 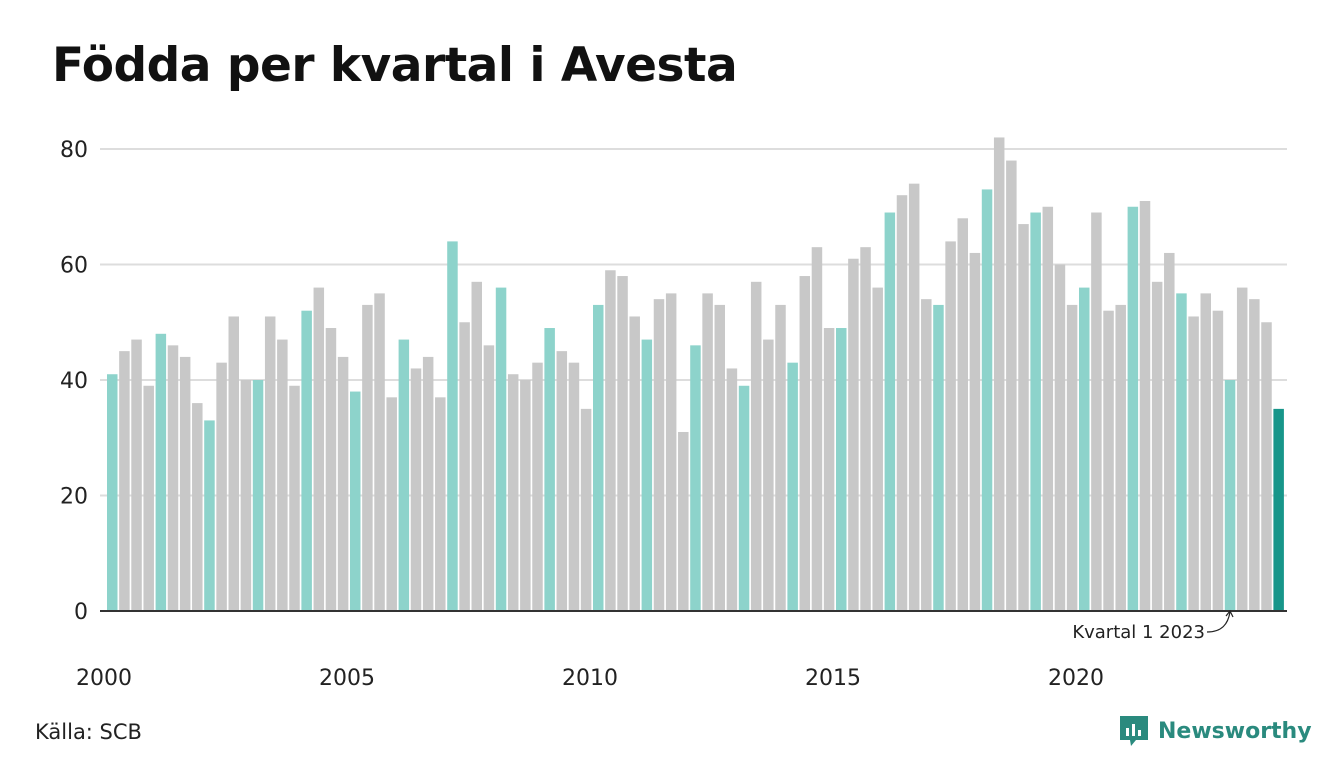 What do you see at coordinates (74, 266) in the screenshot?
I see `y-tick-label: 60` at bounding box center [74, 266].